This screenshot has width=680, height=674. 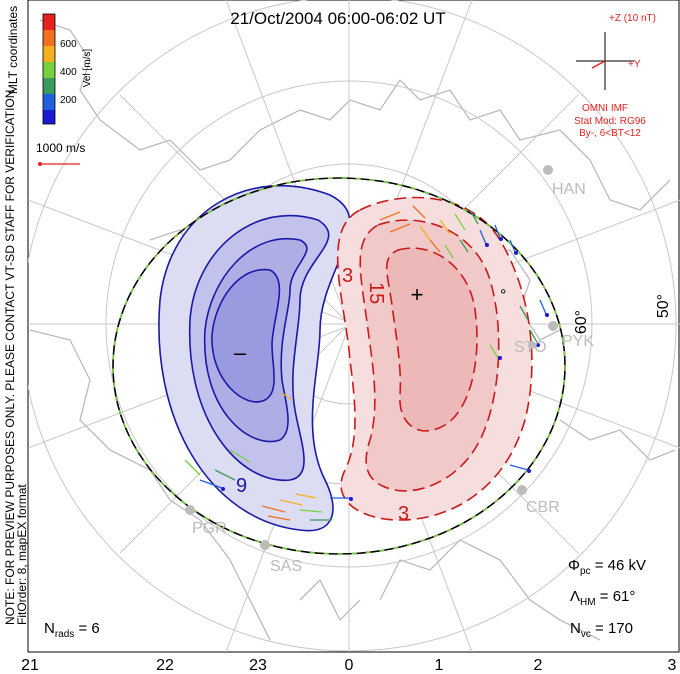 I want to click on contour-label-neg-9: 9, so click(x=241, y=486).